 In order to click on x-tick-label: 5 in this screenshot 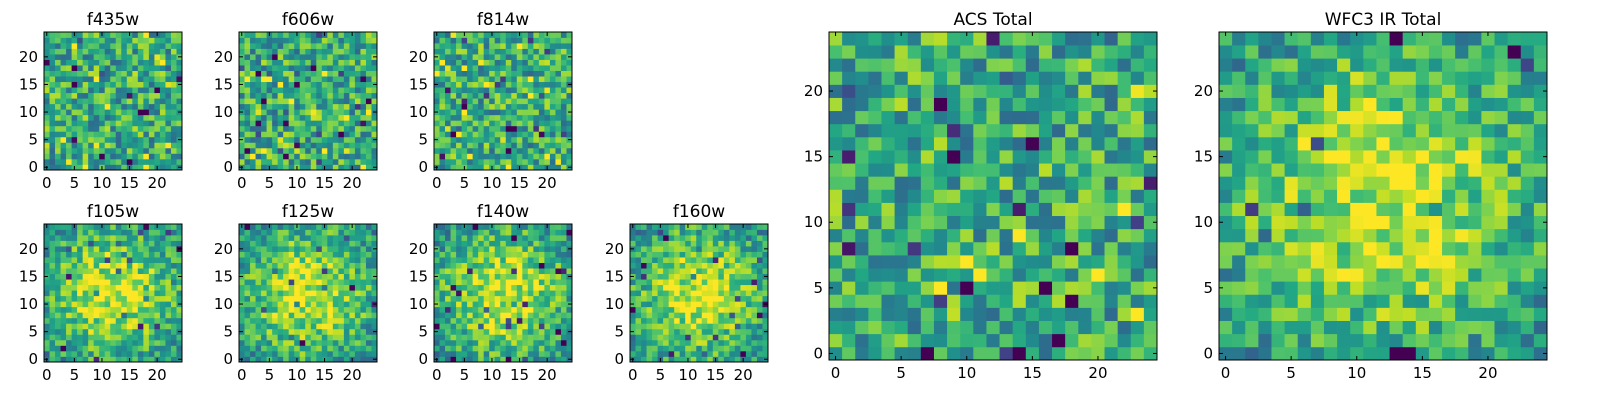, I will do `click(465, 375)`.